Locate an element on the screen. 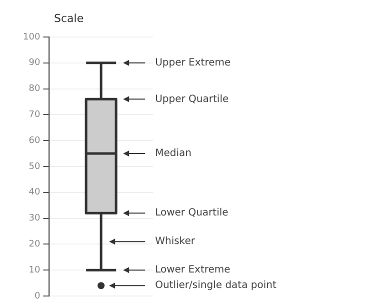 The height and width of the screenshot is (306, 389). y-tick-label: 100 is located at coordinates (31, 37).